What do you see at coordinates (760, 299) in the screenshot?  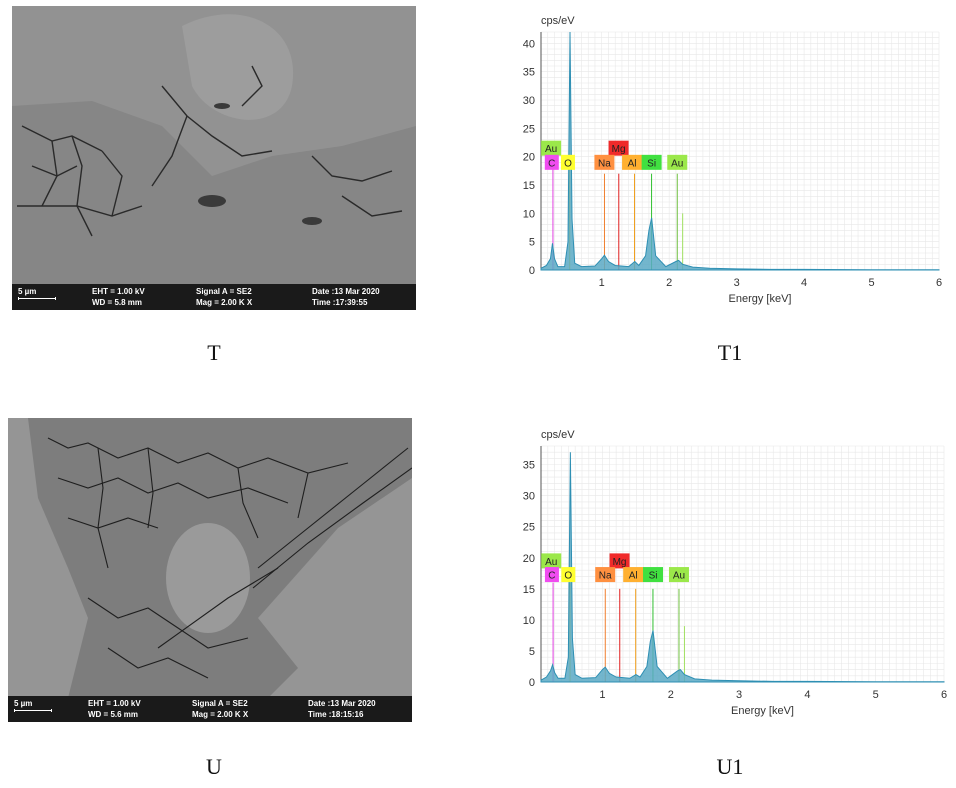 I see `x-axis-label: Energy [keV]` at bounding box center [760, 299].